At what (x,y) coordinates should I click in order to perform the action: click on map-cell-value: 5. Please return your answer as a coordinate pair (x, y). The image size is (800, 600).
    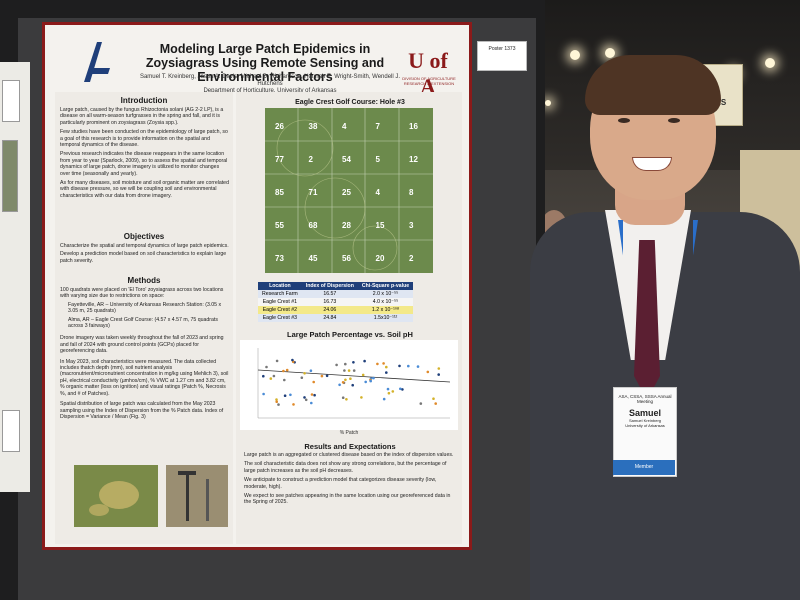
    Looking at the image, I should click on (377, 159).